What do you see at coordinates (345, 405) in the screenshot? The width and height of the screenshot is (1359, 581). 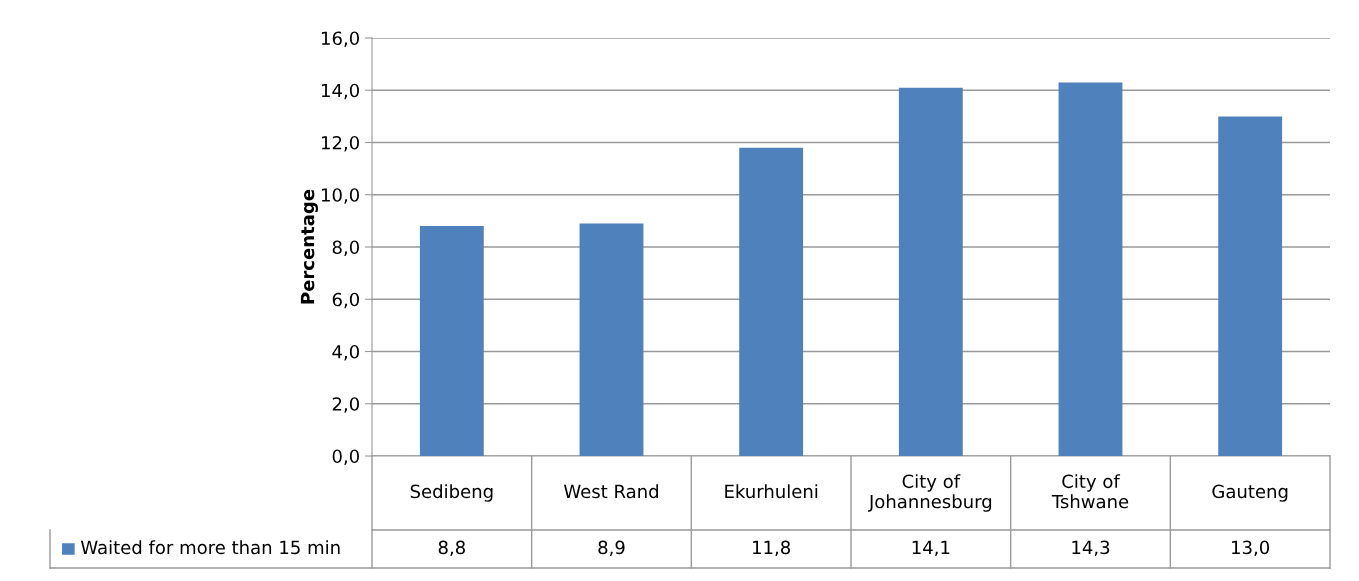 I see `y-tick-label: 2,0` at bounding box center [345, 405].